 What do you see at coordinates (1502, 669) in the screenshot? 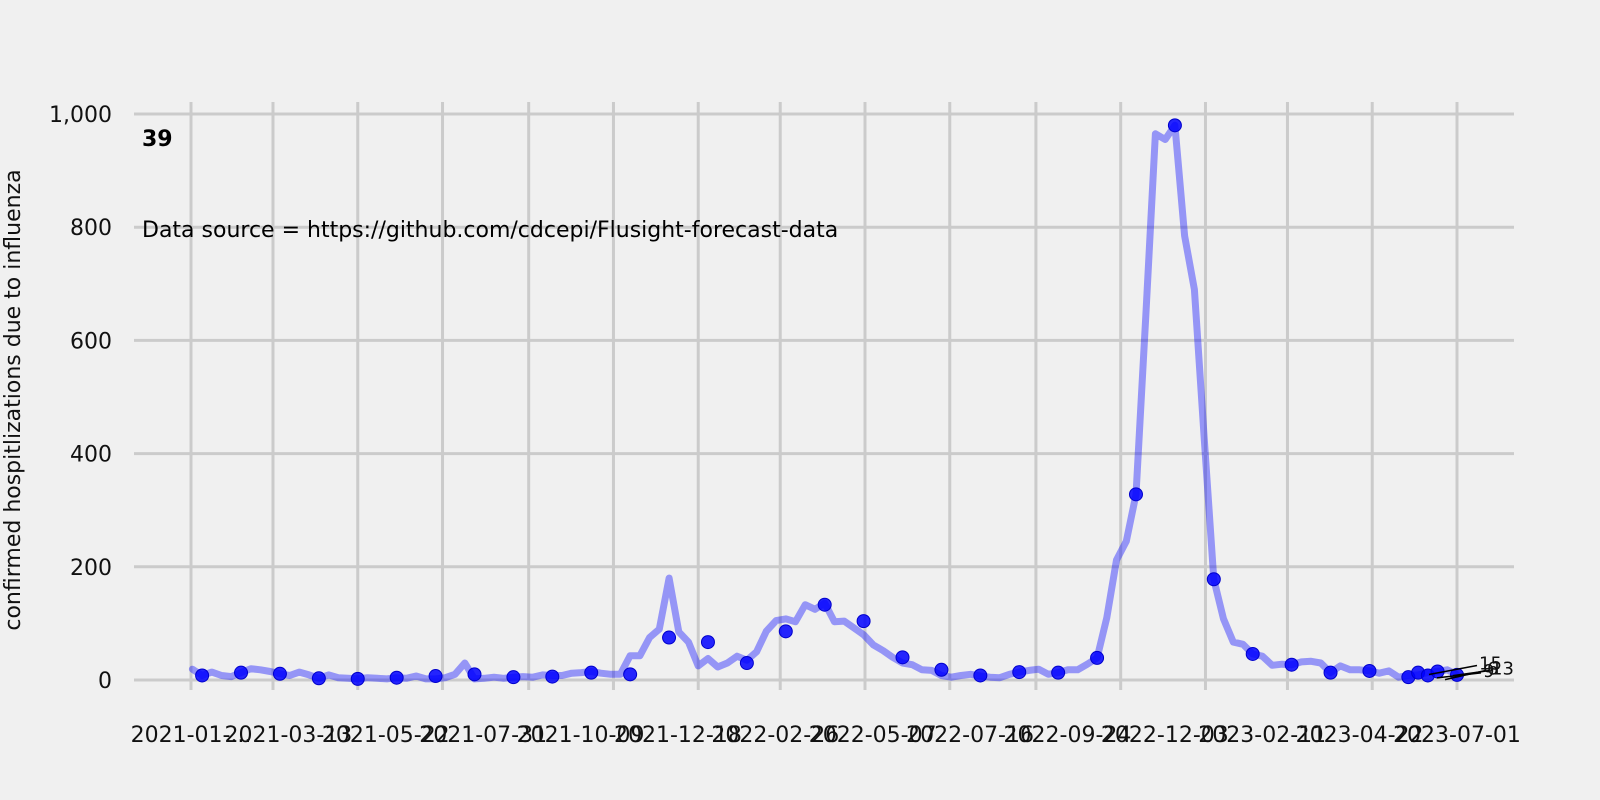
I see `end-annotation-label: 13` at bounding box center [1502, 669].